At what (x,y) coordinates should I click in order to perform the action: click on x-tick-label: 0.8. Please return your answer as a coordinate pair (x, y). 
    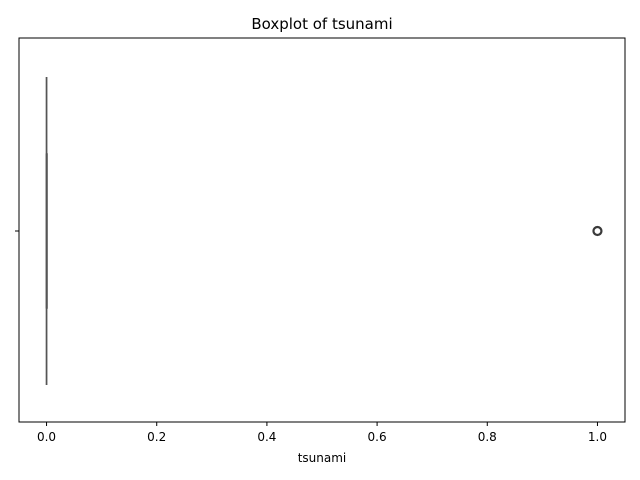
    Looking at the image, I should click on (487, 437).